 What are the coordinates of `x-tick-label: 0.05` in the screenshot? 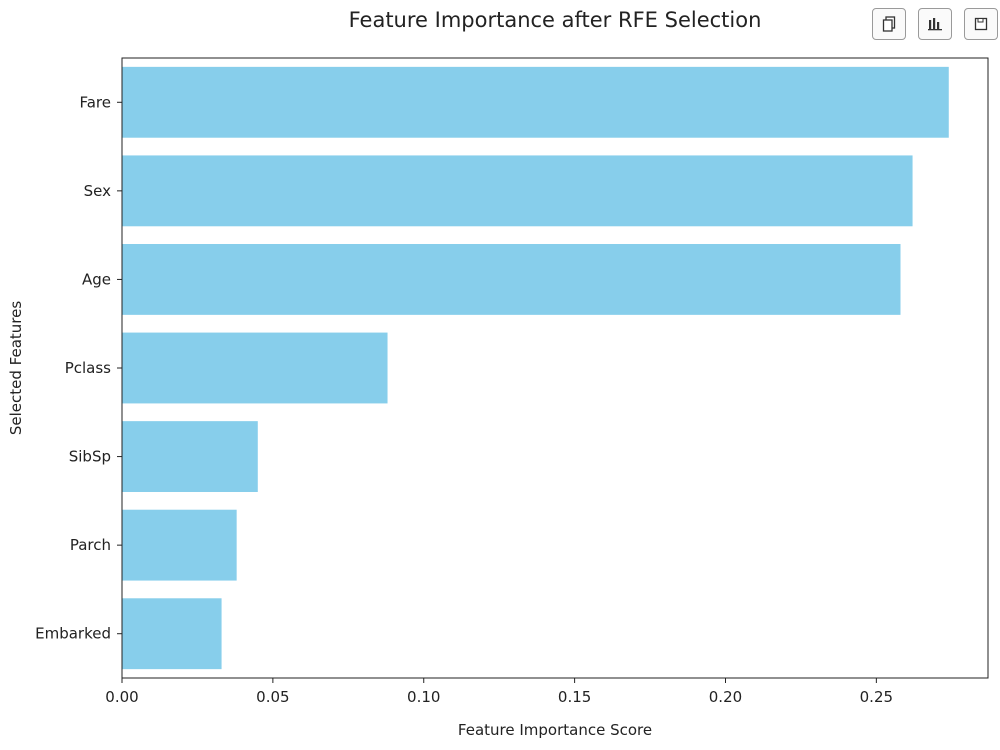 It's located at (272, 697).